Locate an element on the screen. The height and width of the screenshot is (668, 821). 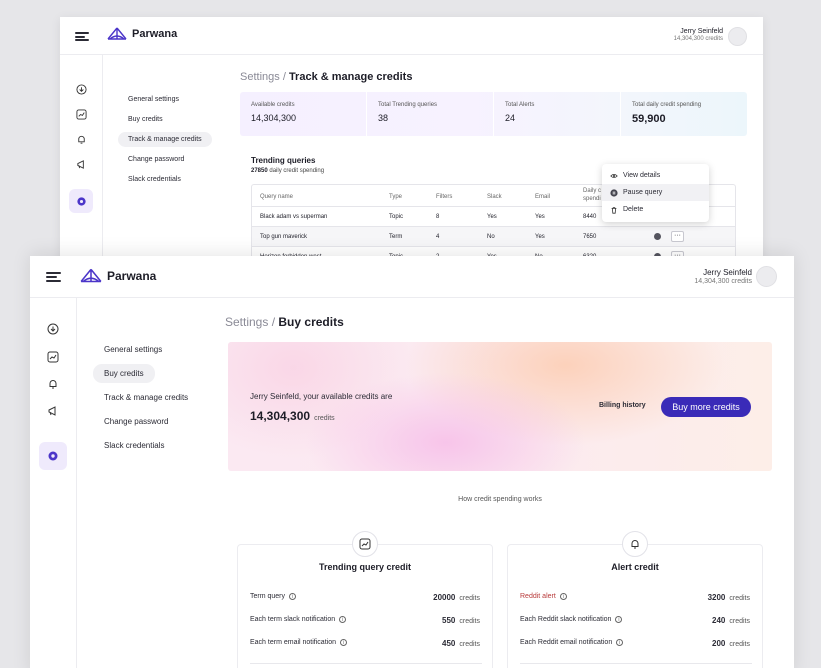
cell-email: Yes is located at coordinates (540, 217).